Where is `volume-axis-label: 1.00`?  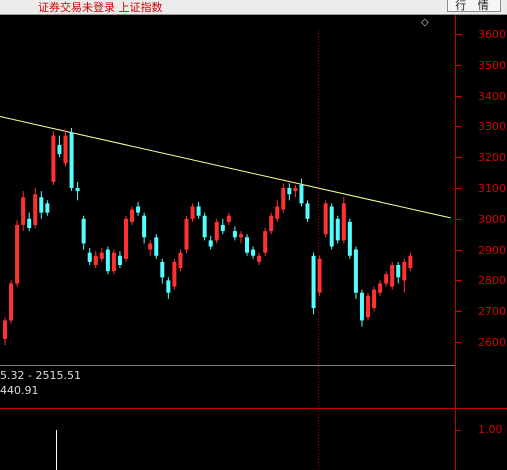 volume-axis-label: 1.00 is located at coordinates (490, 429).